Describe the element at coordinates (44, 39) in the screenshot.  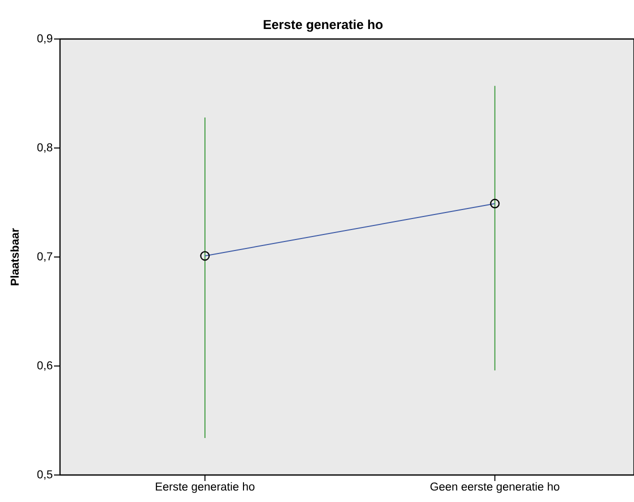
I see `y-tick-label: 0,9` at that location.